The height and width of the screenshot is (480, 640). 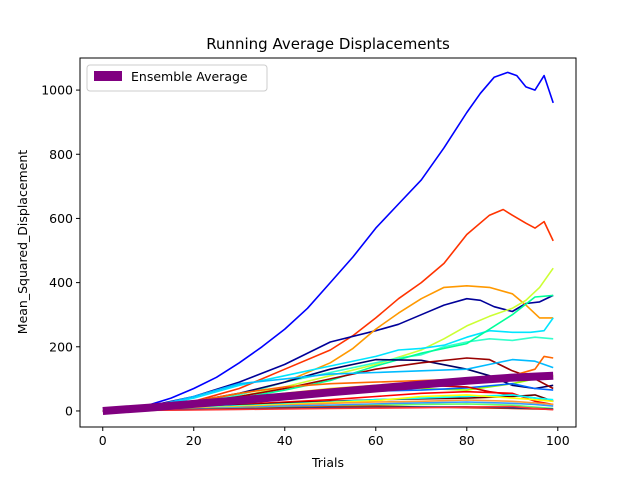 What do you see at coordinates (285, 440) in the screenshot?
I see `x-tick-label: 40` at bounding box center [285, 440].